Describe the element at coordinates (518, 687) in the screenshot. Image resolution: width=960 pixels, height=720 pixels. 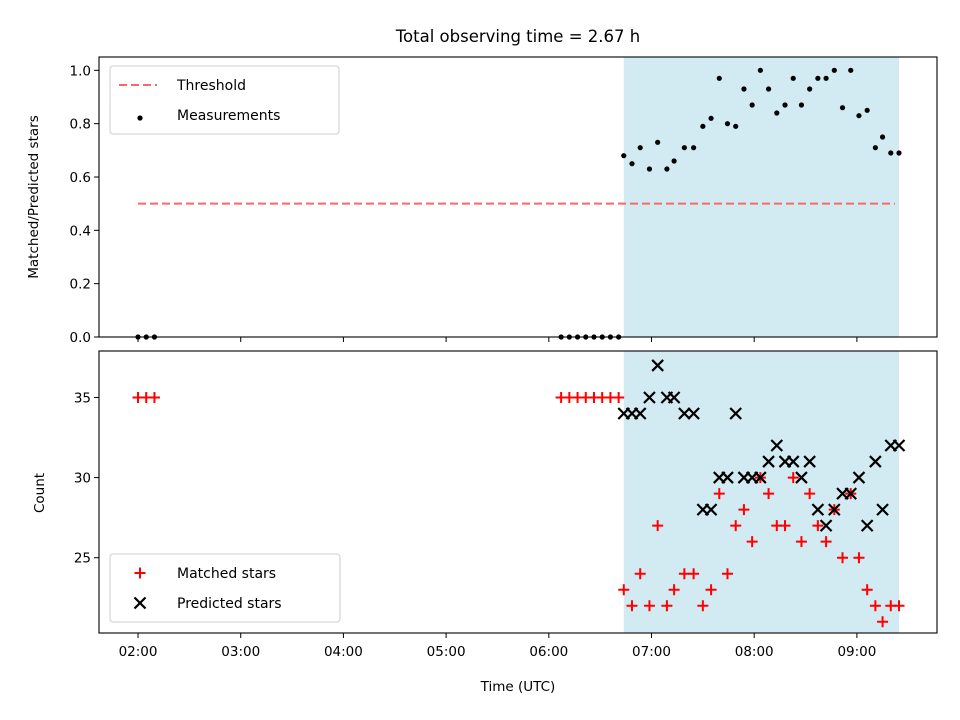
I see `x-axis-label: Time (UTC)` at that location.